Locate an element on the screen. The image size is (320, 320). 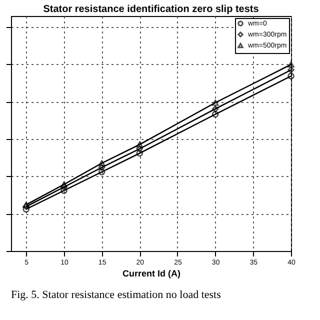
chart-title: Stator resistance identification zero slip tests is located at coordinates (151, 9).